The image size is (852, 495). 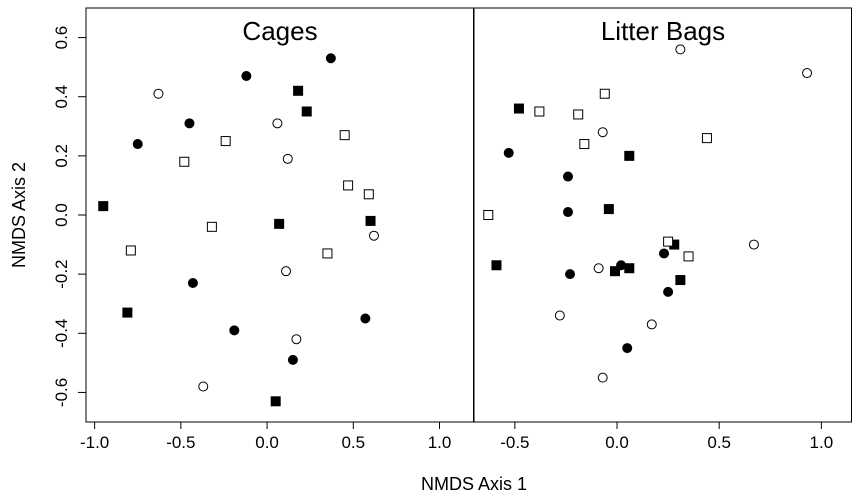 I want to click on y-tick-label: 0.4, so click(x=61, y=97).